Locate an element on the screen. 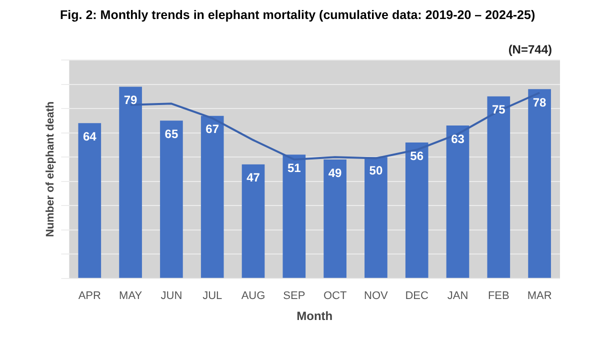  chart-title: Fig. 2: Monthly trends in elephant mortality (cumulative data: 2019-20 – 2024-25) is located at coordinates (298, 15).